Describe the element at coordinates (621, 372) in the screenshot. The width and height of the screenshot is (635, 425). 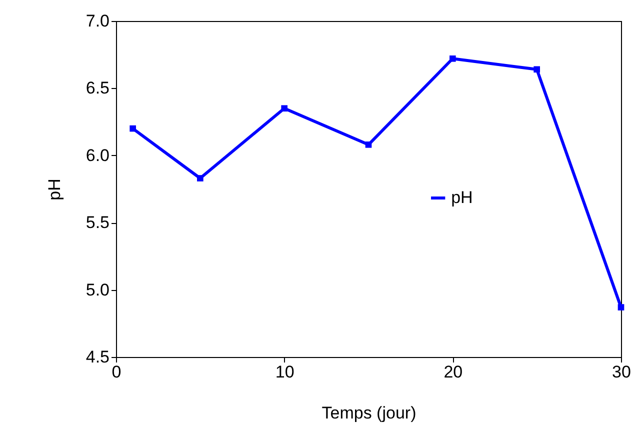
I see `x-tick-label: 30` at that location.